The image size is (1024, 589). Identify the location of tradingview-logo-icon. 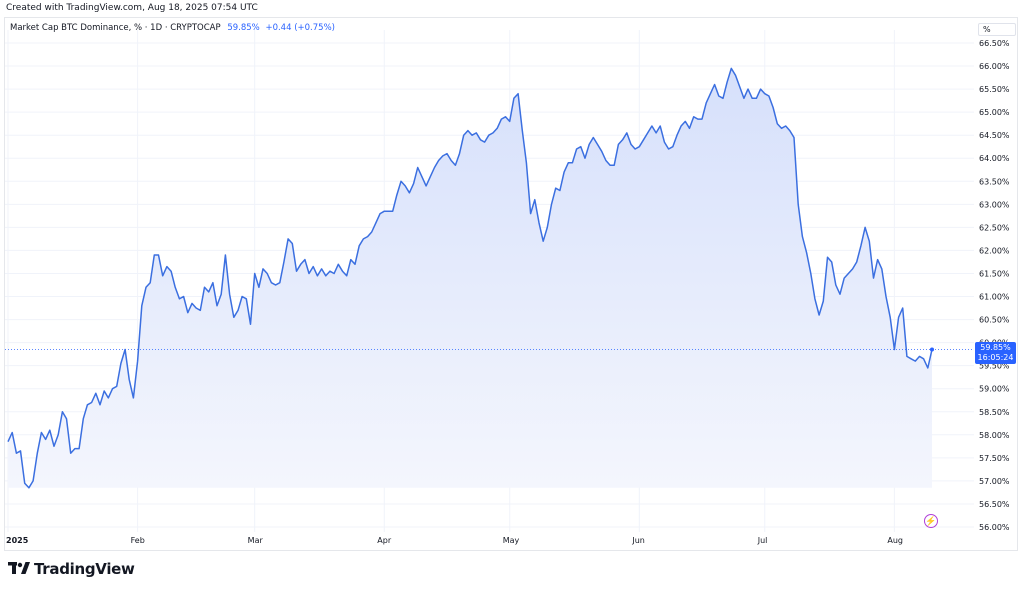
(19, 568).